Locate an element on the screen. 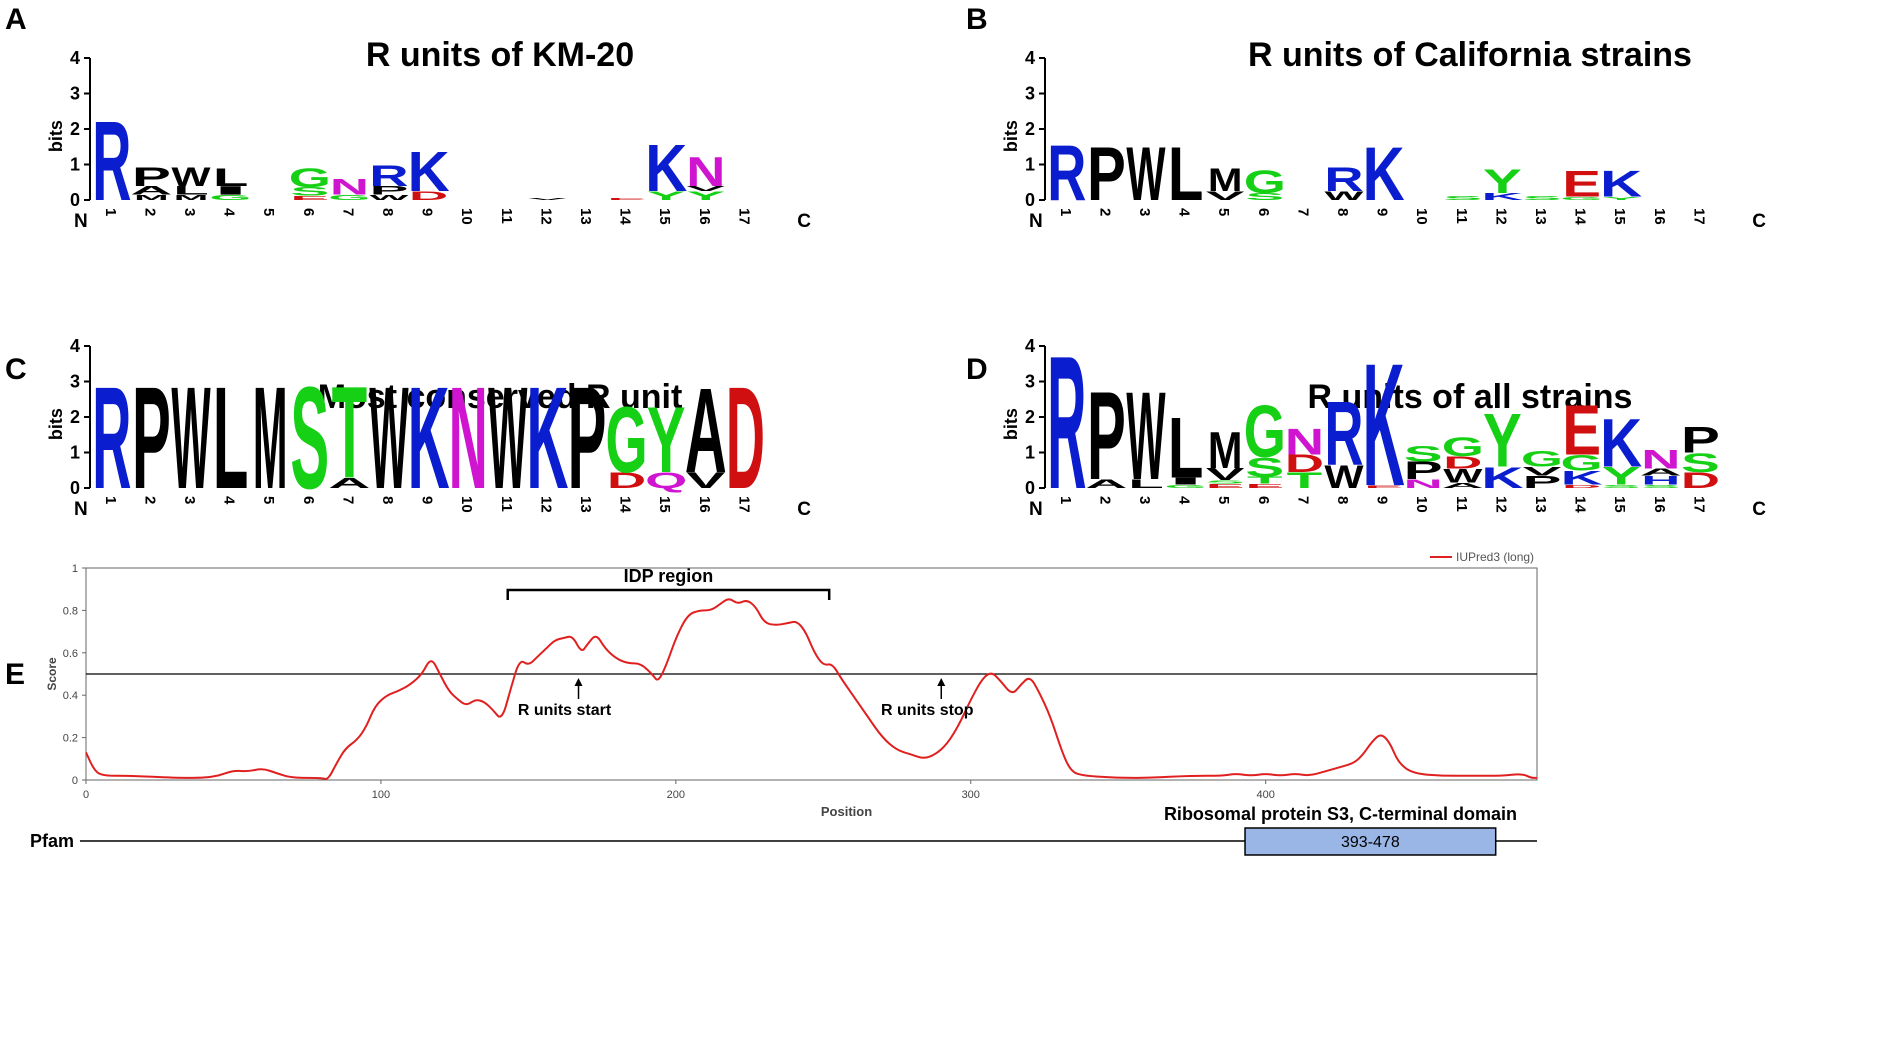 The width and height of the screenshot is (1902, 1044). legend-label: IUPred3 (long) is located at coordinates (1495, 557).